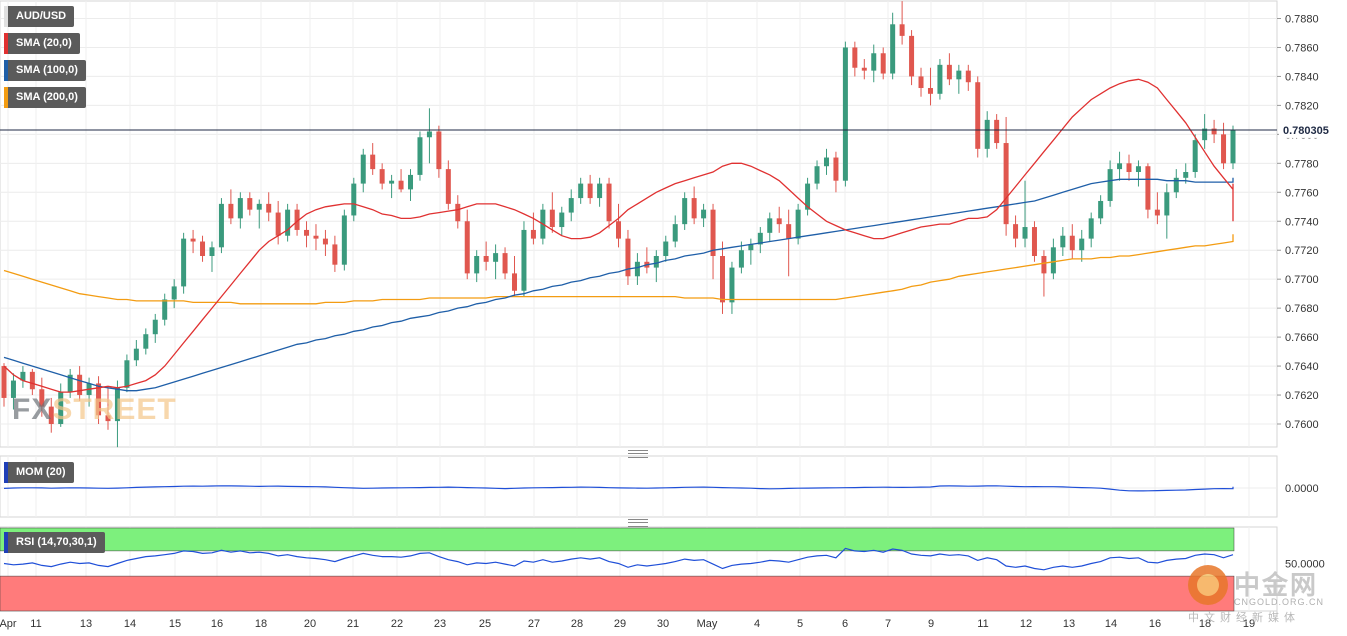  I want to click on rsi-legend: RSI (14,70,30,1), so click(54, 542).